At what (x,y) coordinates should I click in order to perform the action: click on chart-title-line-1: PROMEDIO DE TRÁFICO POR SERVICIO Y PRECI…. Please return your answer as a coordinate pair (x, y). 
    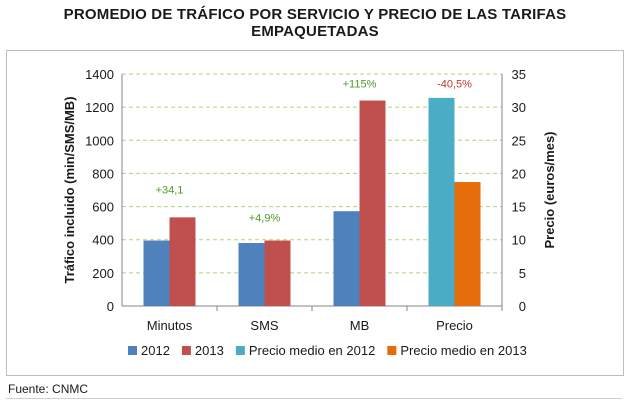
    Looking at the image, I should click on (315, 14).